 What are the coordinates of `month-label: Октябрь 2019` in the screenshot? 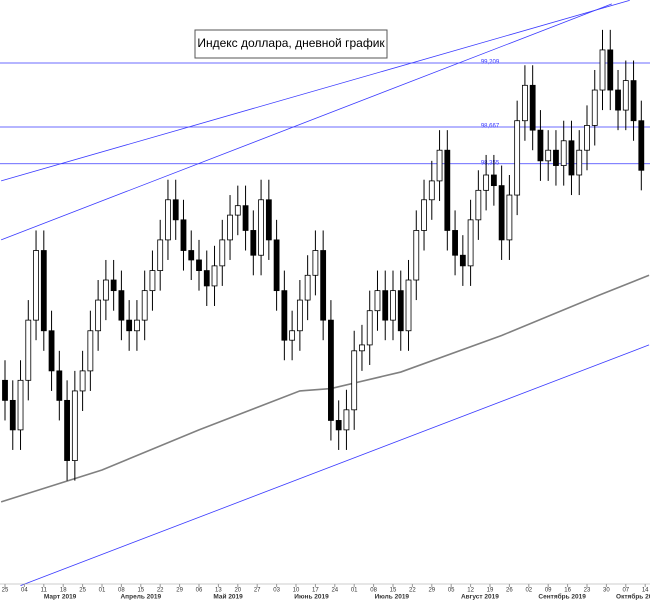 It's located at (633, 596).